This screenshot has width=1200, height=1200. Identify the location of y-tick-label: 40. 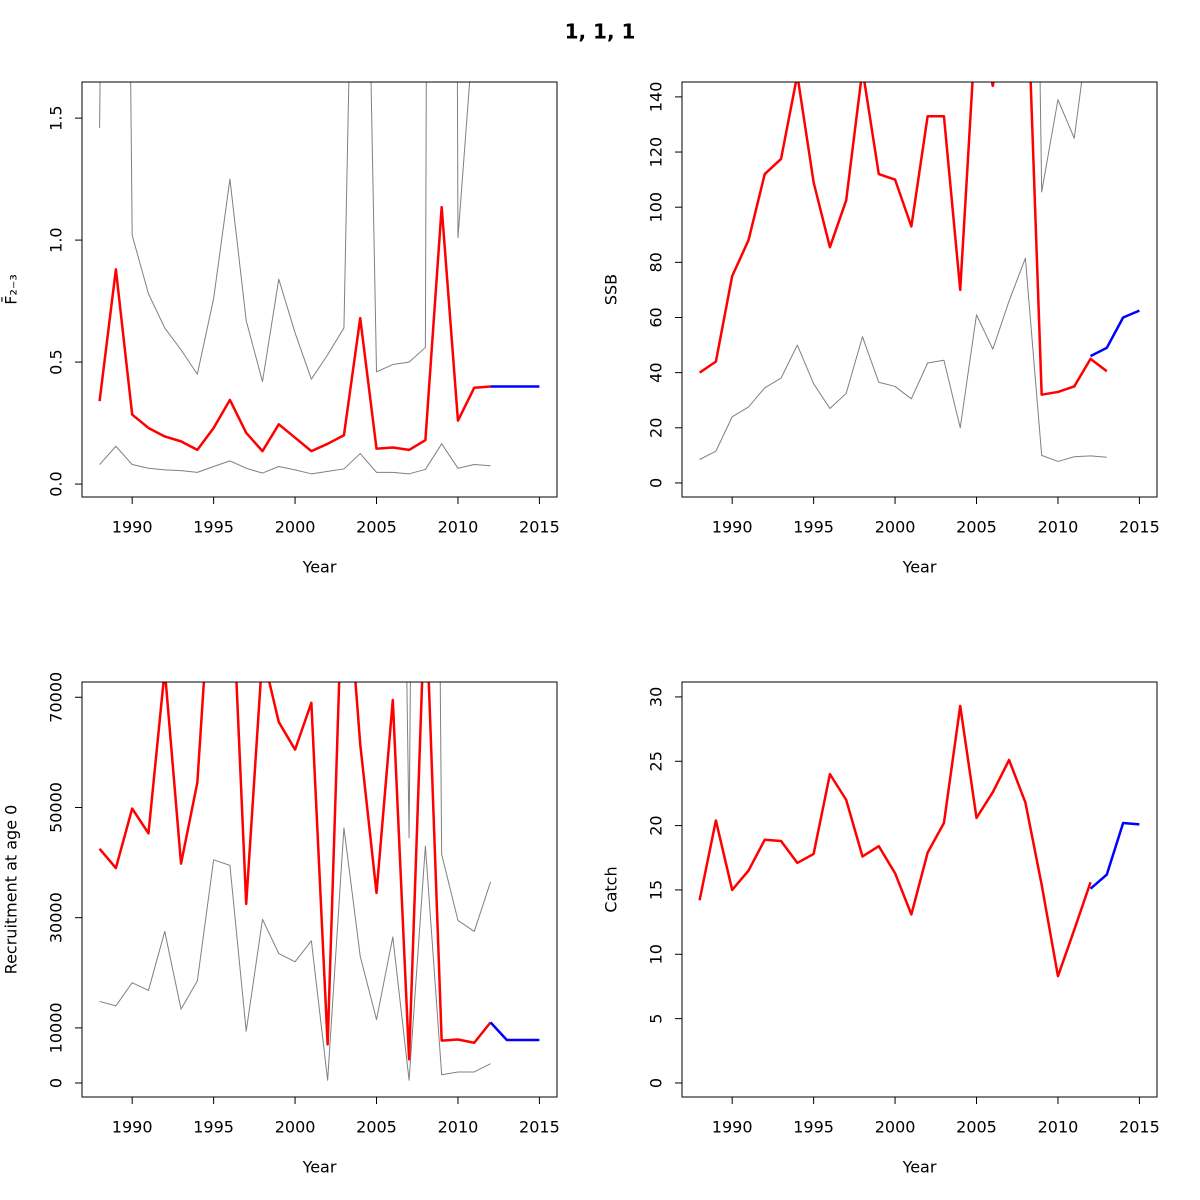
(656, 372).